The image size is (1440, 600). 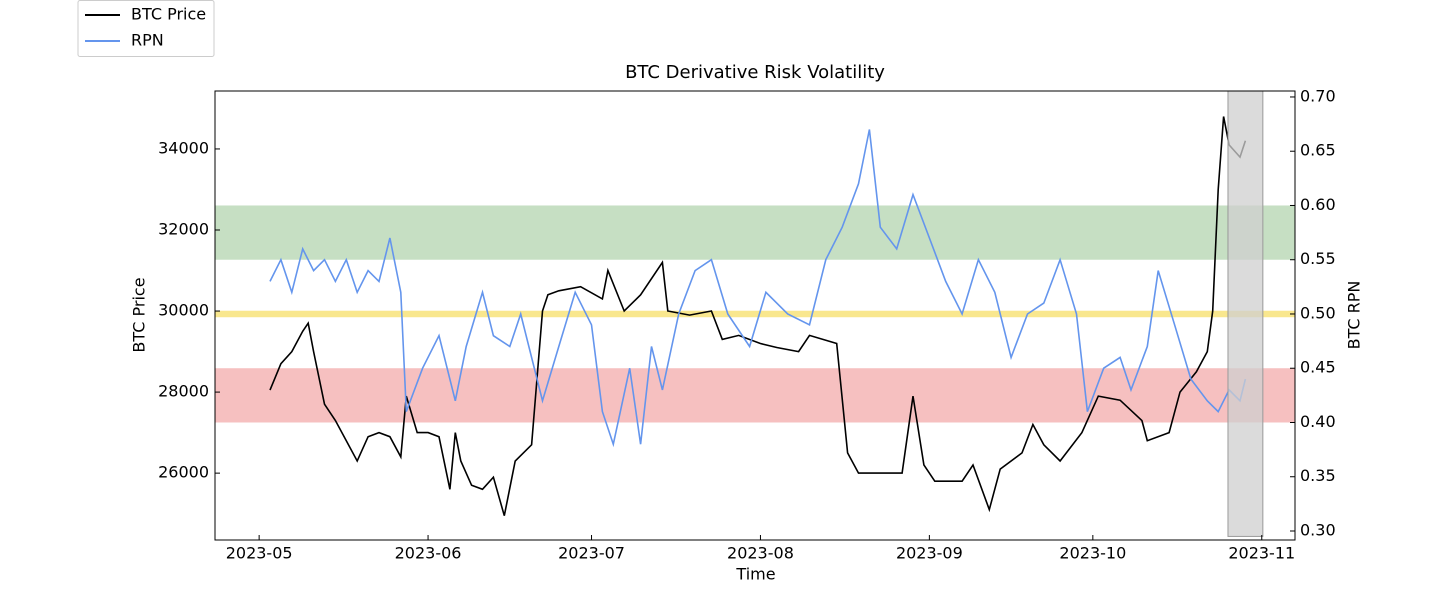 I want to click on y-tick-label: 32000, so click(x=183, y=228).